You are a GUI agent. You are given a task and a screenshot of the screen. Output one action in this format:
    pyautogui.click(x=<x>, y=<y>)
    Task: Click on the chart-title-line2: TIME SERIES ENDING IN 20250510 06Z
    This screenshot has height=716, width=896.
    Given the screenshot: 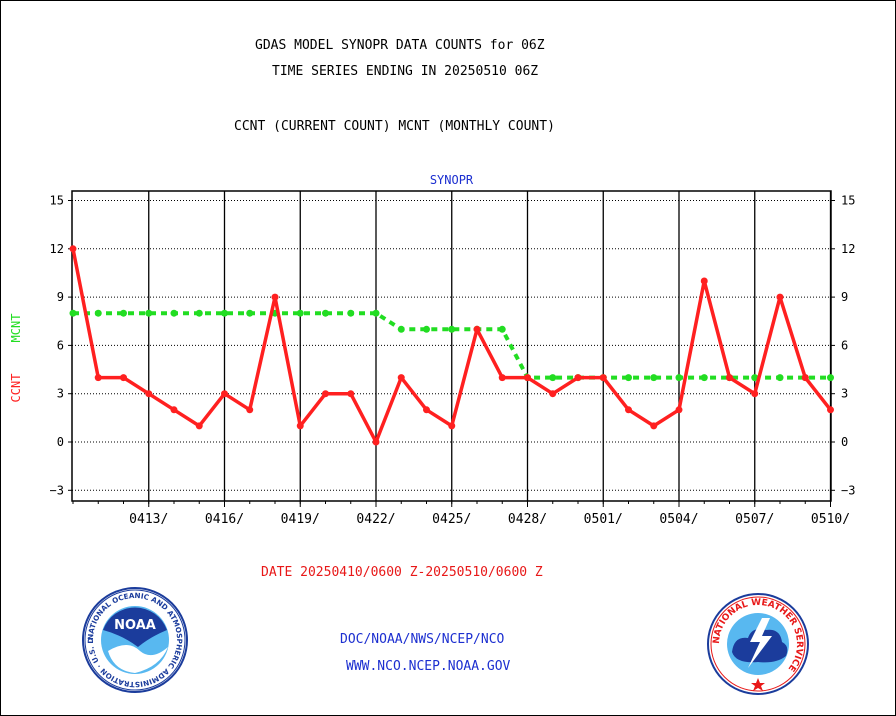 What is the action you would take?
    pyautogui.click(x=405, y=71)
    